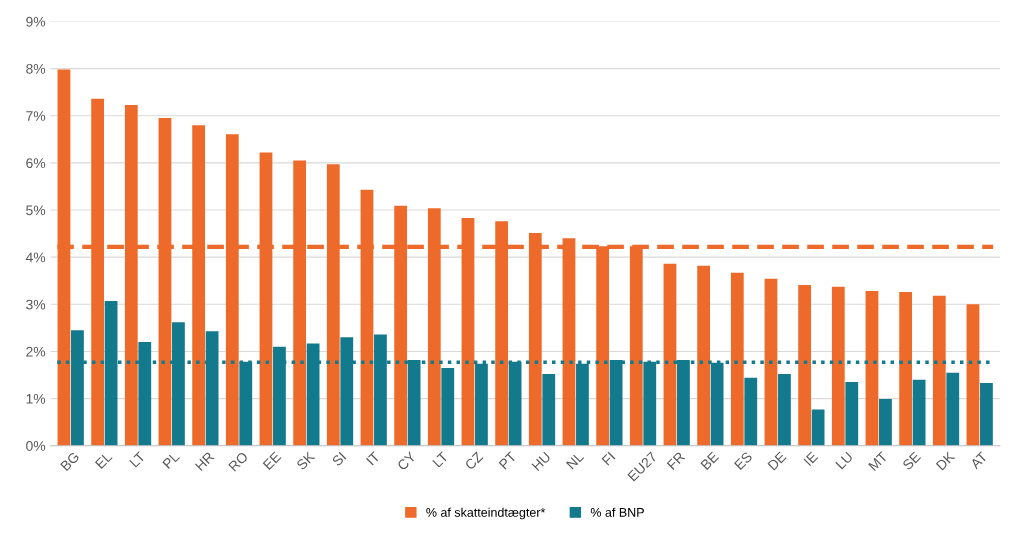 Image resolution: width=1010 pixels, height=537 pixels. What do you see at coordinates (373, 458) in the screenshot?
I see `x-tick-label: IT` at bounding box center [373, 458].